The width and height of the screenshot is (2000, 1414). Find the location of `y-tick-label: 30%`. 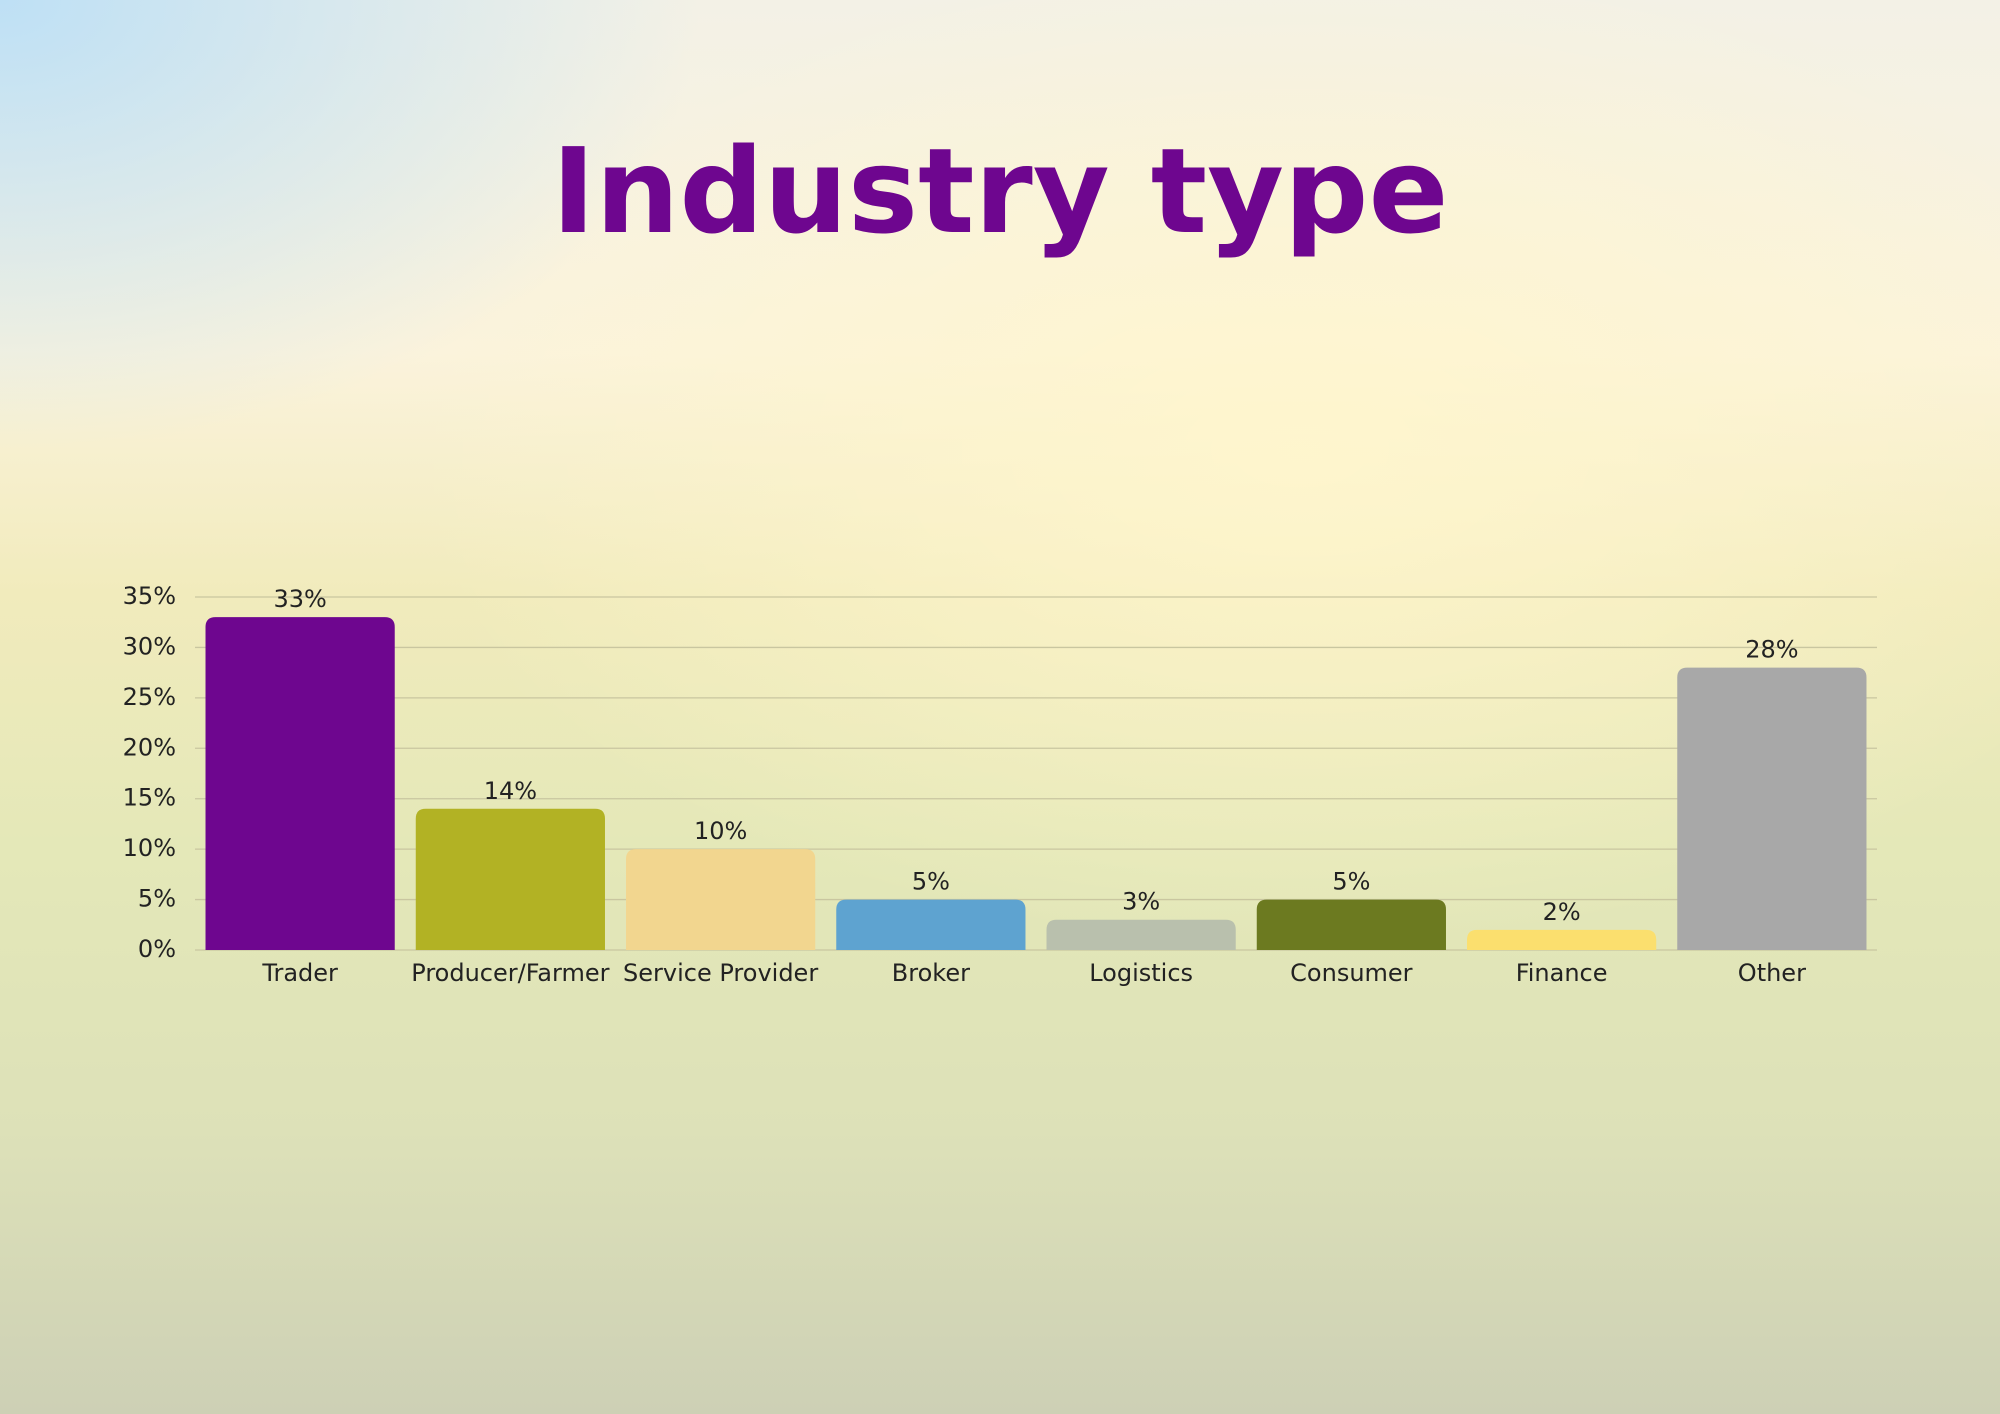

y-tick-label: 30% is located at coordinates (149, 646).